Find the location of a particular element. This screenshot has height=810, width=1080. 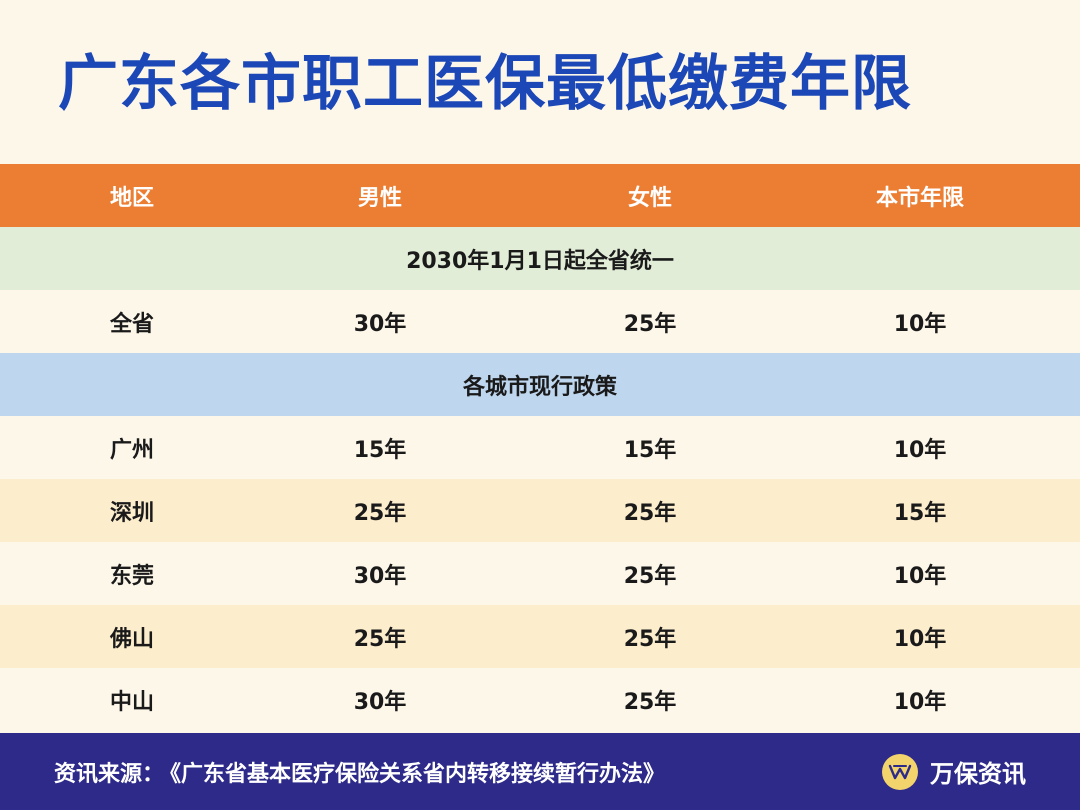

region-cell: 佛山 is located at coordinates (132, 639).